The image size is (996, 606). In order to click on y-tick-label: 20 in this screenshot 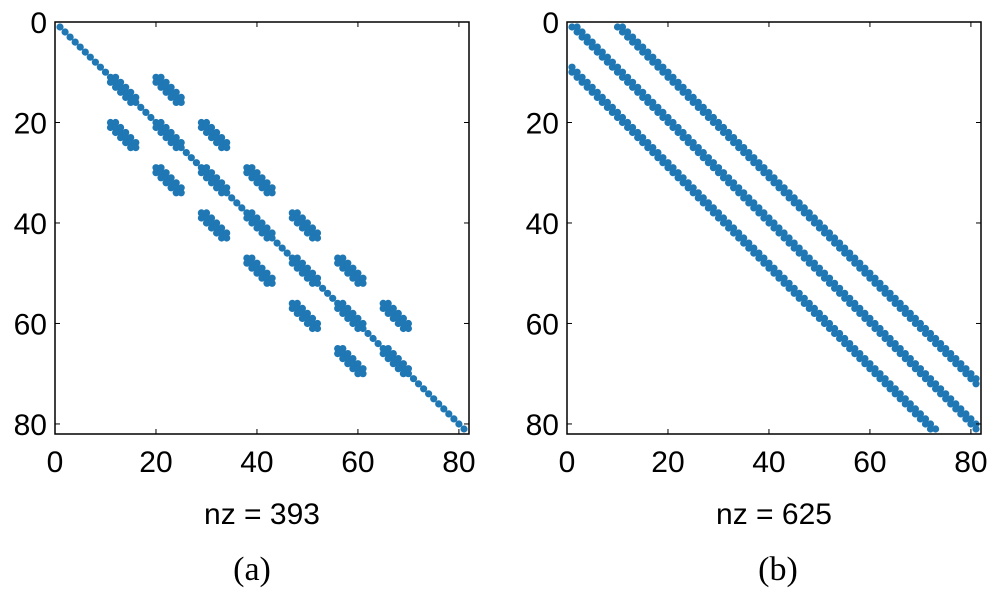, I will do `click(542, 123)`.